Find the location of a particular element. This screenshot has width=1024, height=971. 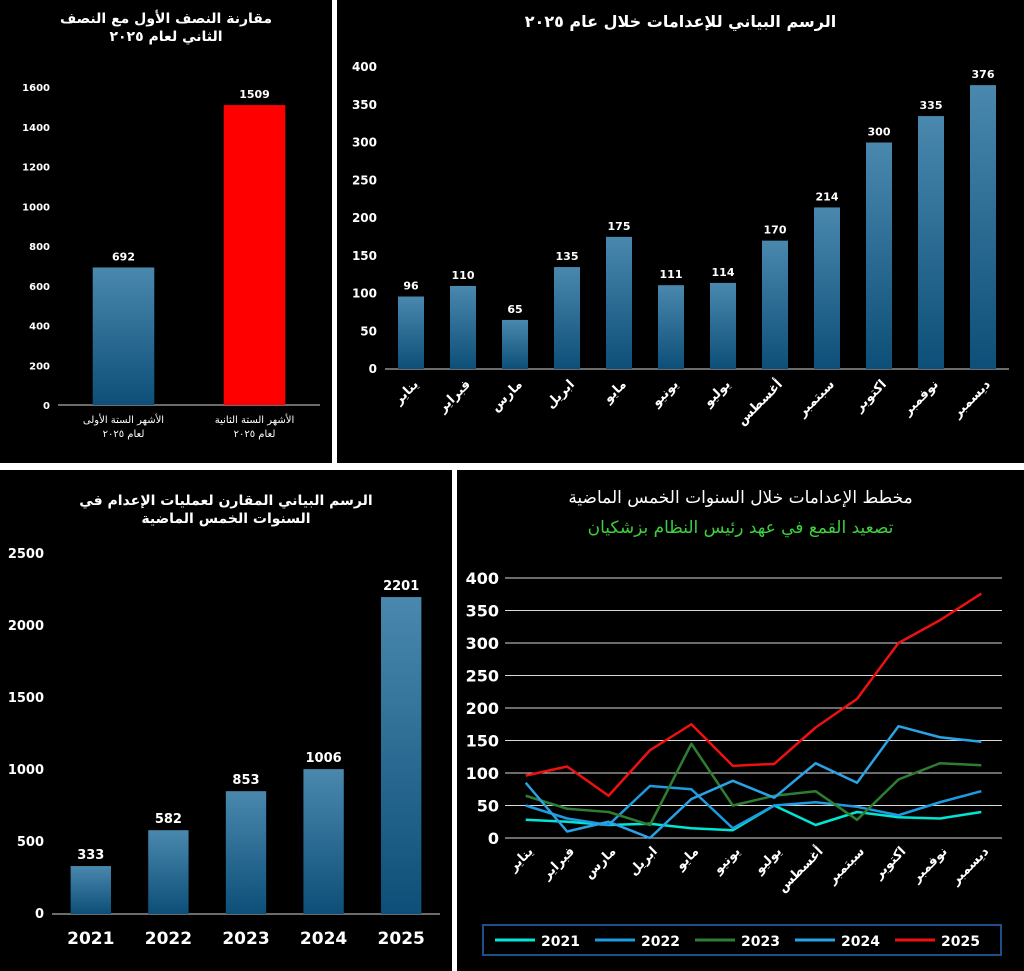

y-tick-label: 1000 is located at coordinates (26, 770).